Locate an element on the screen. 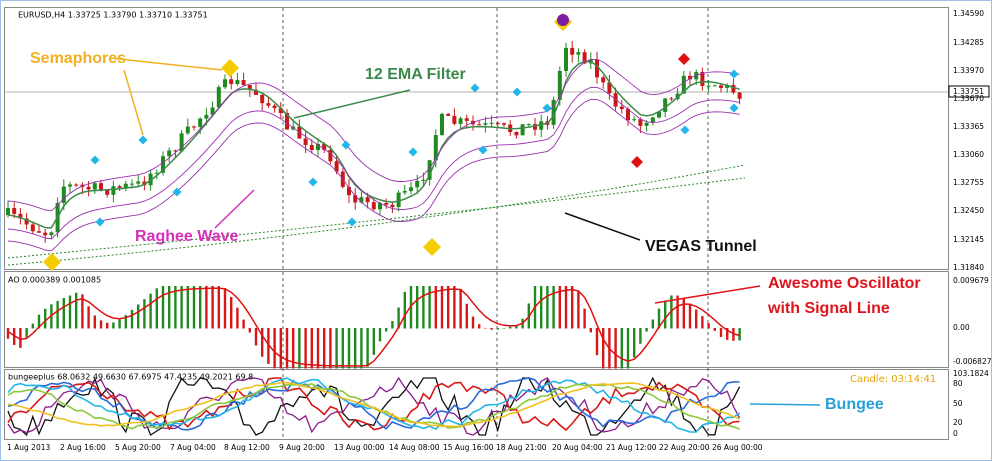 The height and width of the screenshot is (461, 992). price-label: 1.33060 is located at coordinates (968, 154).